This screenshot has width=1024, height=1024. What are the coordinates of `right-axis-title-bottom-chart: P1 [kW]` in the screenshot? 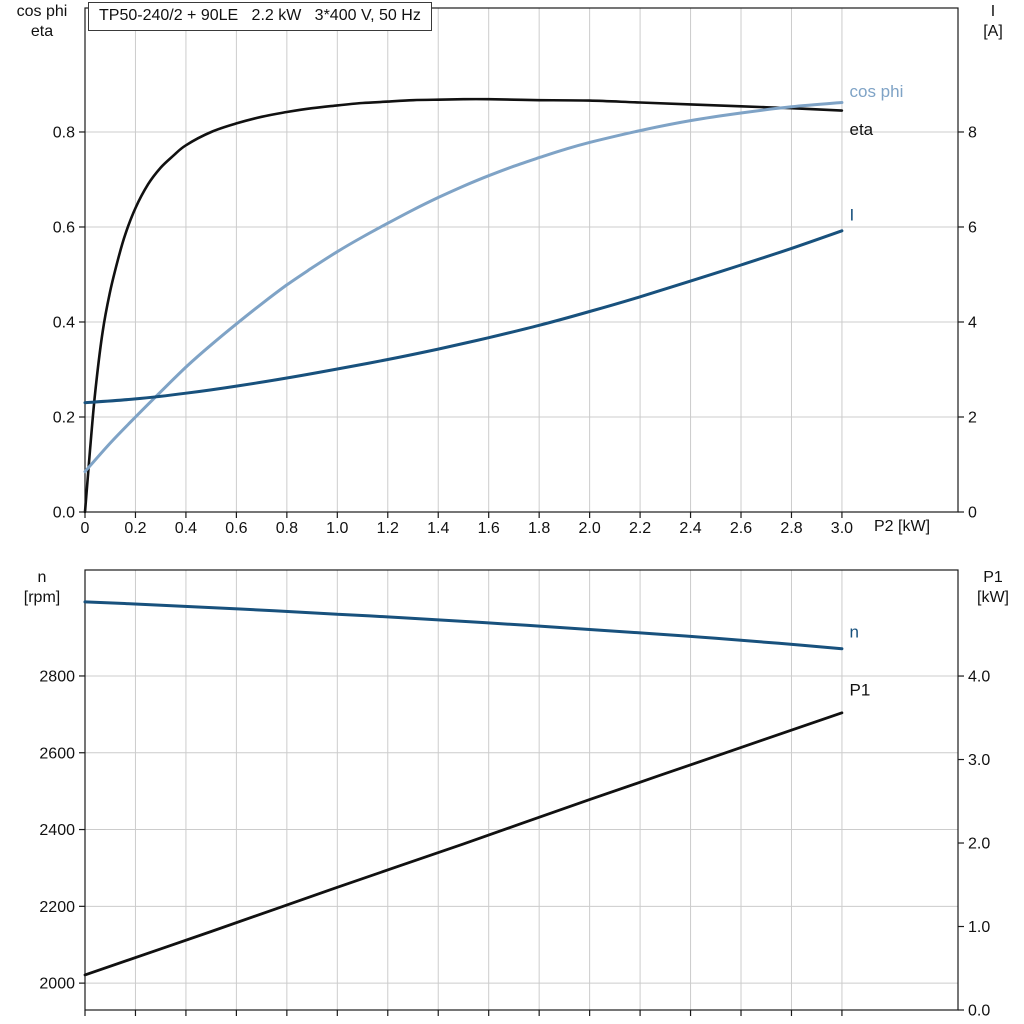 It's located at (993, 588).